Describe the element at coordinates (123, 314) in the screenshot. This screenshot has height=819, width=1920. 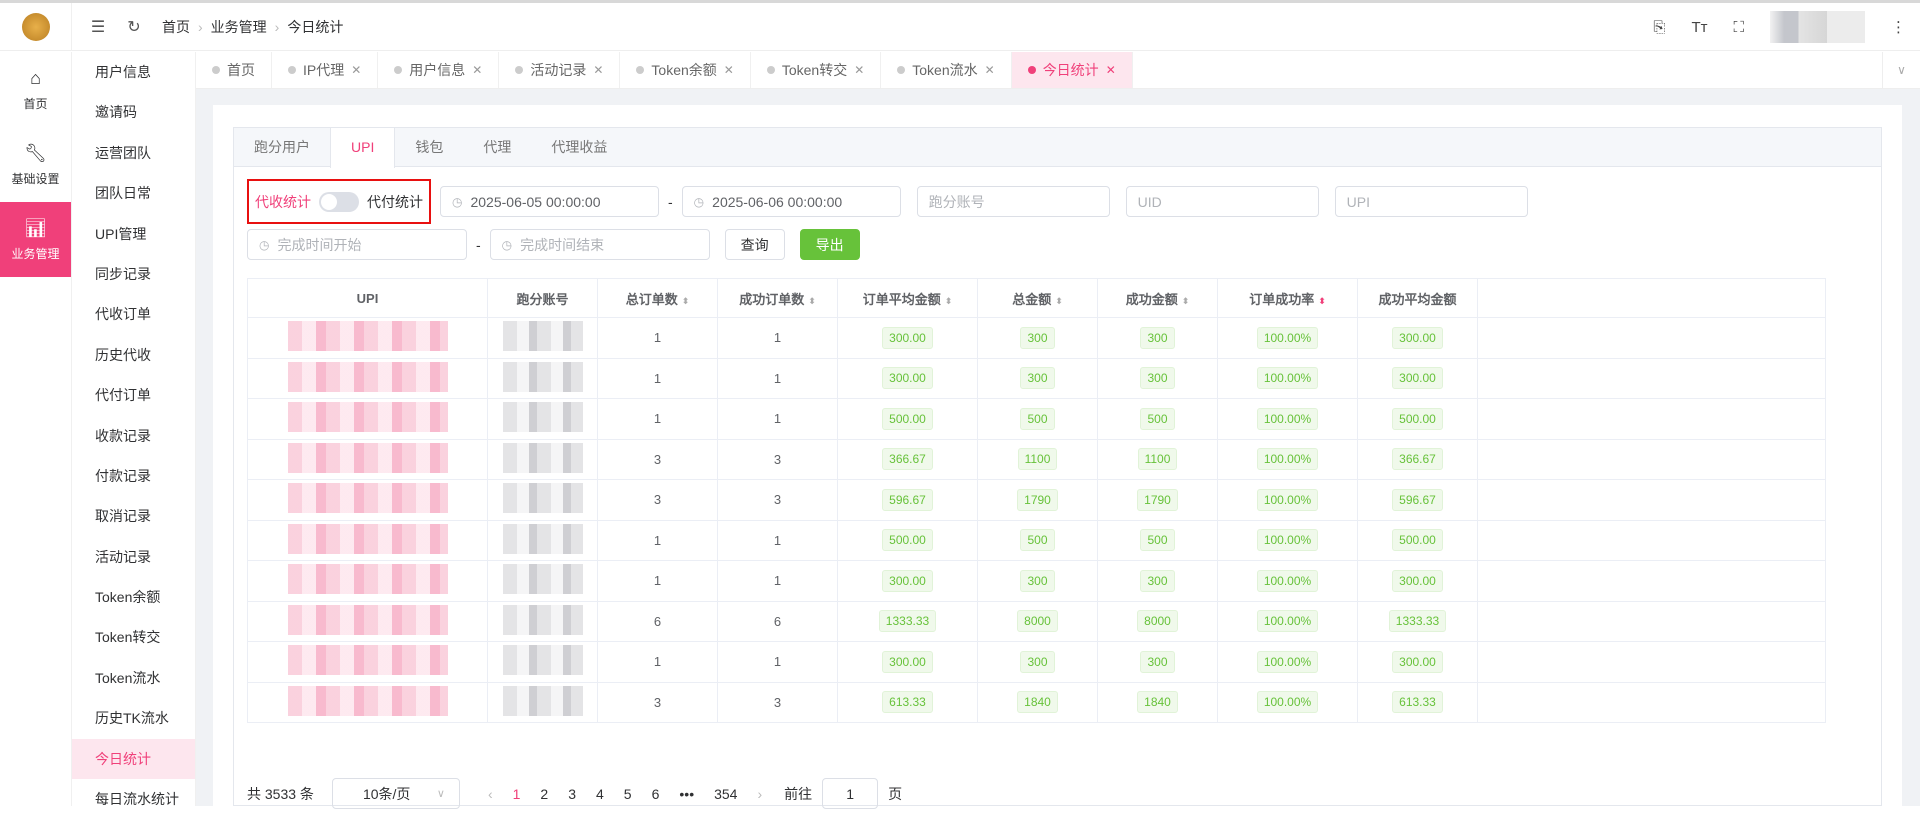
I see `sub-nav-item: 代收订单` at that location.